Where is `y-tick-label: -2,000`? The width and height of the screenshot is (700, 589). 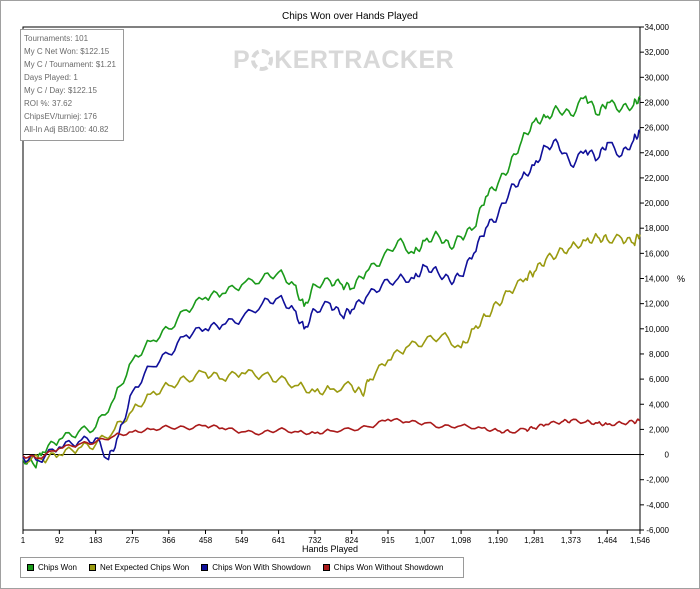 y-tick-label: -2,000 is located at coordinates (657, 480).